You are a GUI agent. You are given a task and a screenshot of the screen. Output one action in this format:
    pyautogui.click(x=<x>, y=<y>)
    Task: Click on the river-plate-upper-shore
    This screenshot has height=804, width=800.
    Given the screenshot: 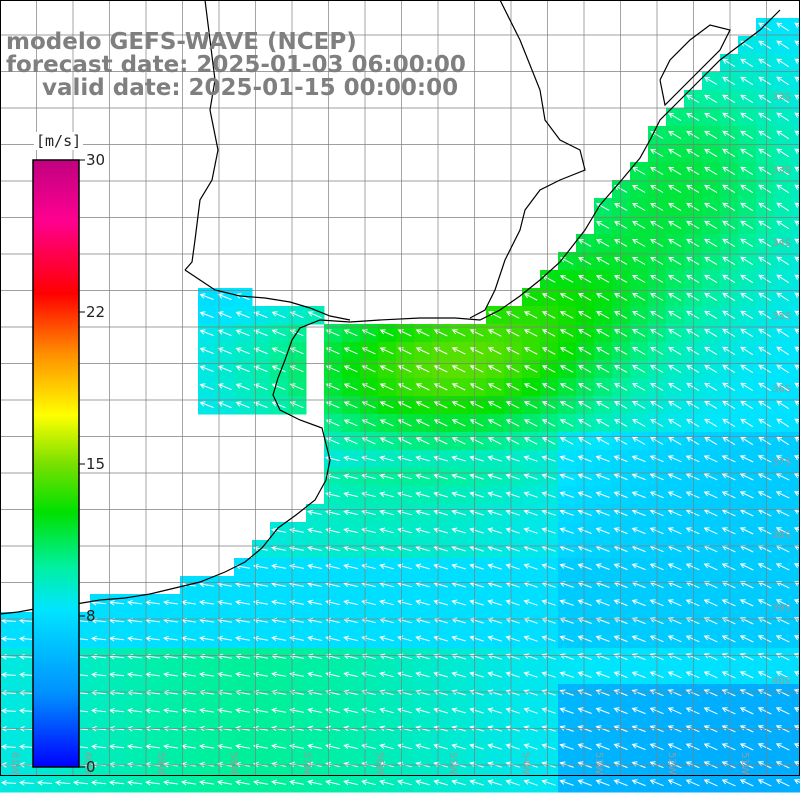 What is the action you would take?
    pyautogui.click(x=267, y=295)
    